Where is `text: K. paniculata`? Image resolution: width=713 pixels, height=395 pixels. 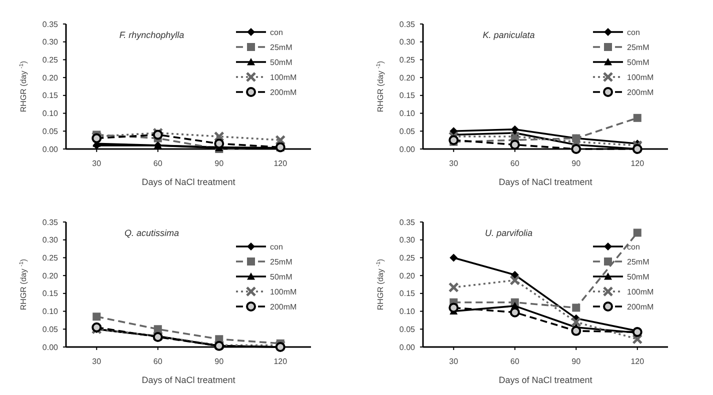 text: K. paniculata is located at coordinates (508, 35).